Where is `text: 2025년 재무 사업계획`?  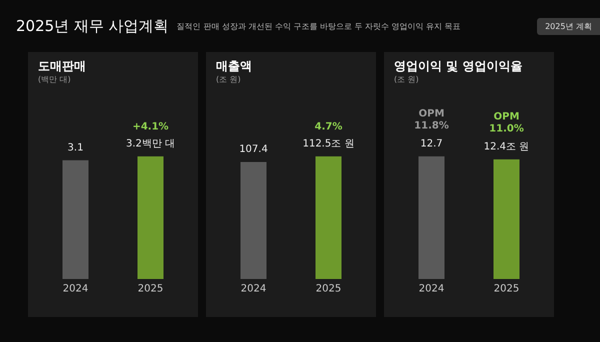
text: 2025년 재무 사업계획 is located at coordinates (92, 26).